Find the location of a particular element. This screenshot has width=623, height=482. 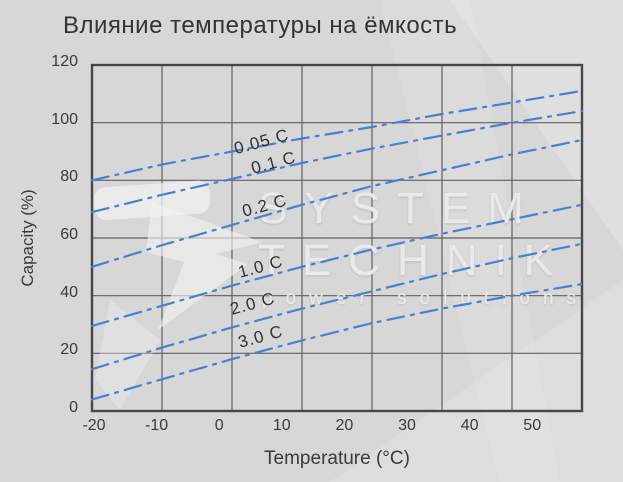

page-title: Влияние температуры на ёмкость is located at coordinates (260, 25).